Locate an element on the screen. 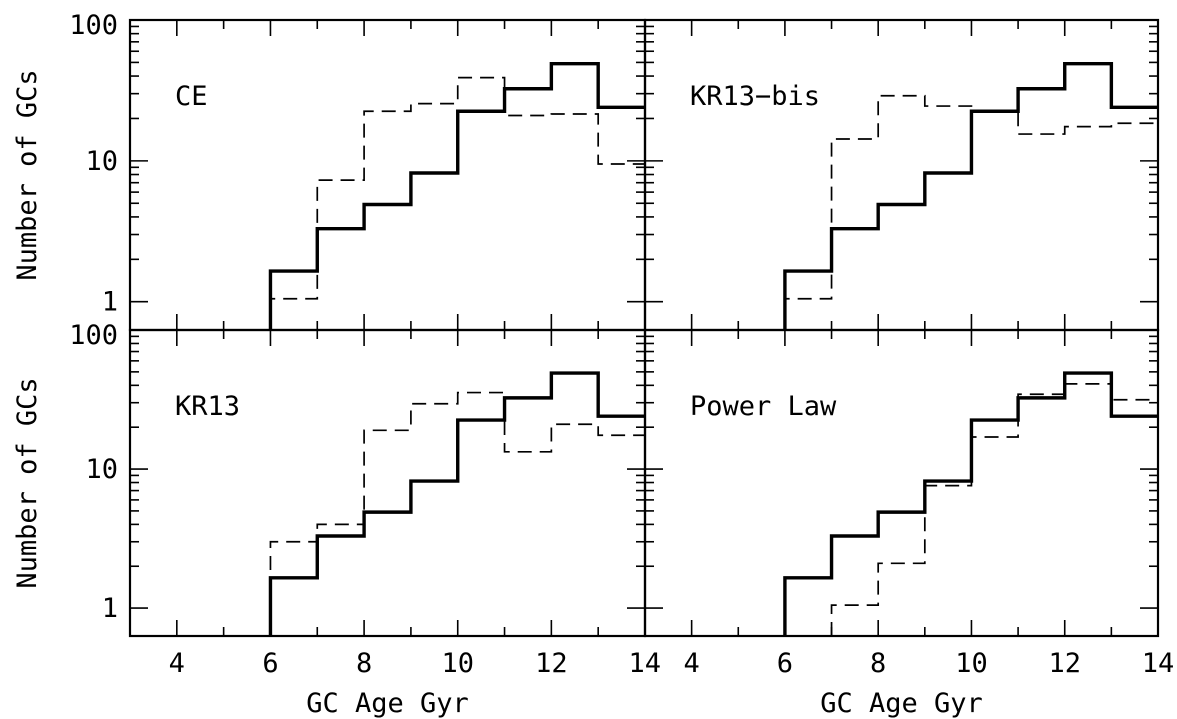 The image size is (1177, 719). y-tick-label-10-top: 10 is located at coordinates (101, 161).